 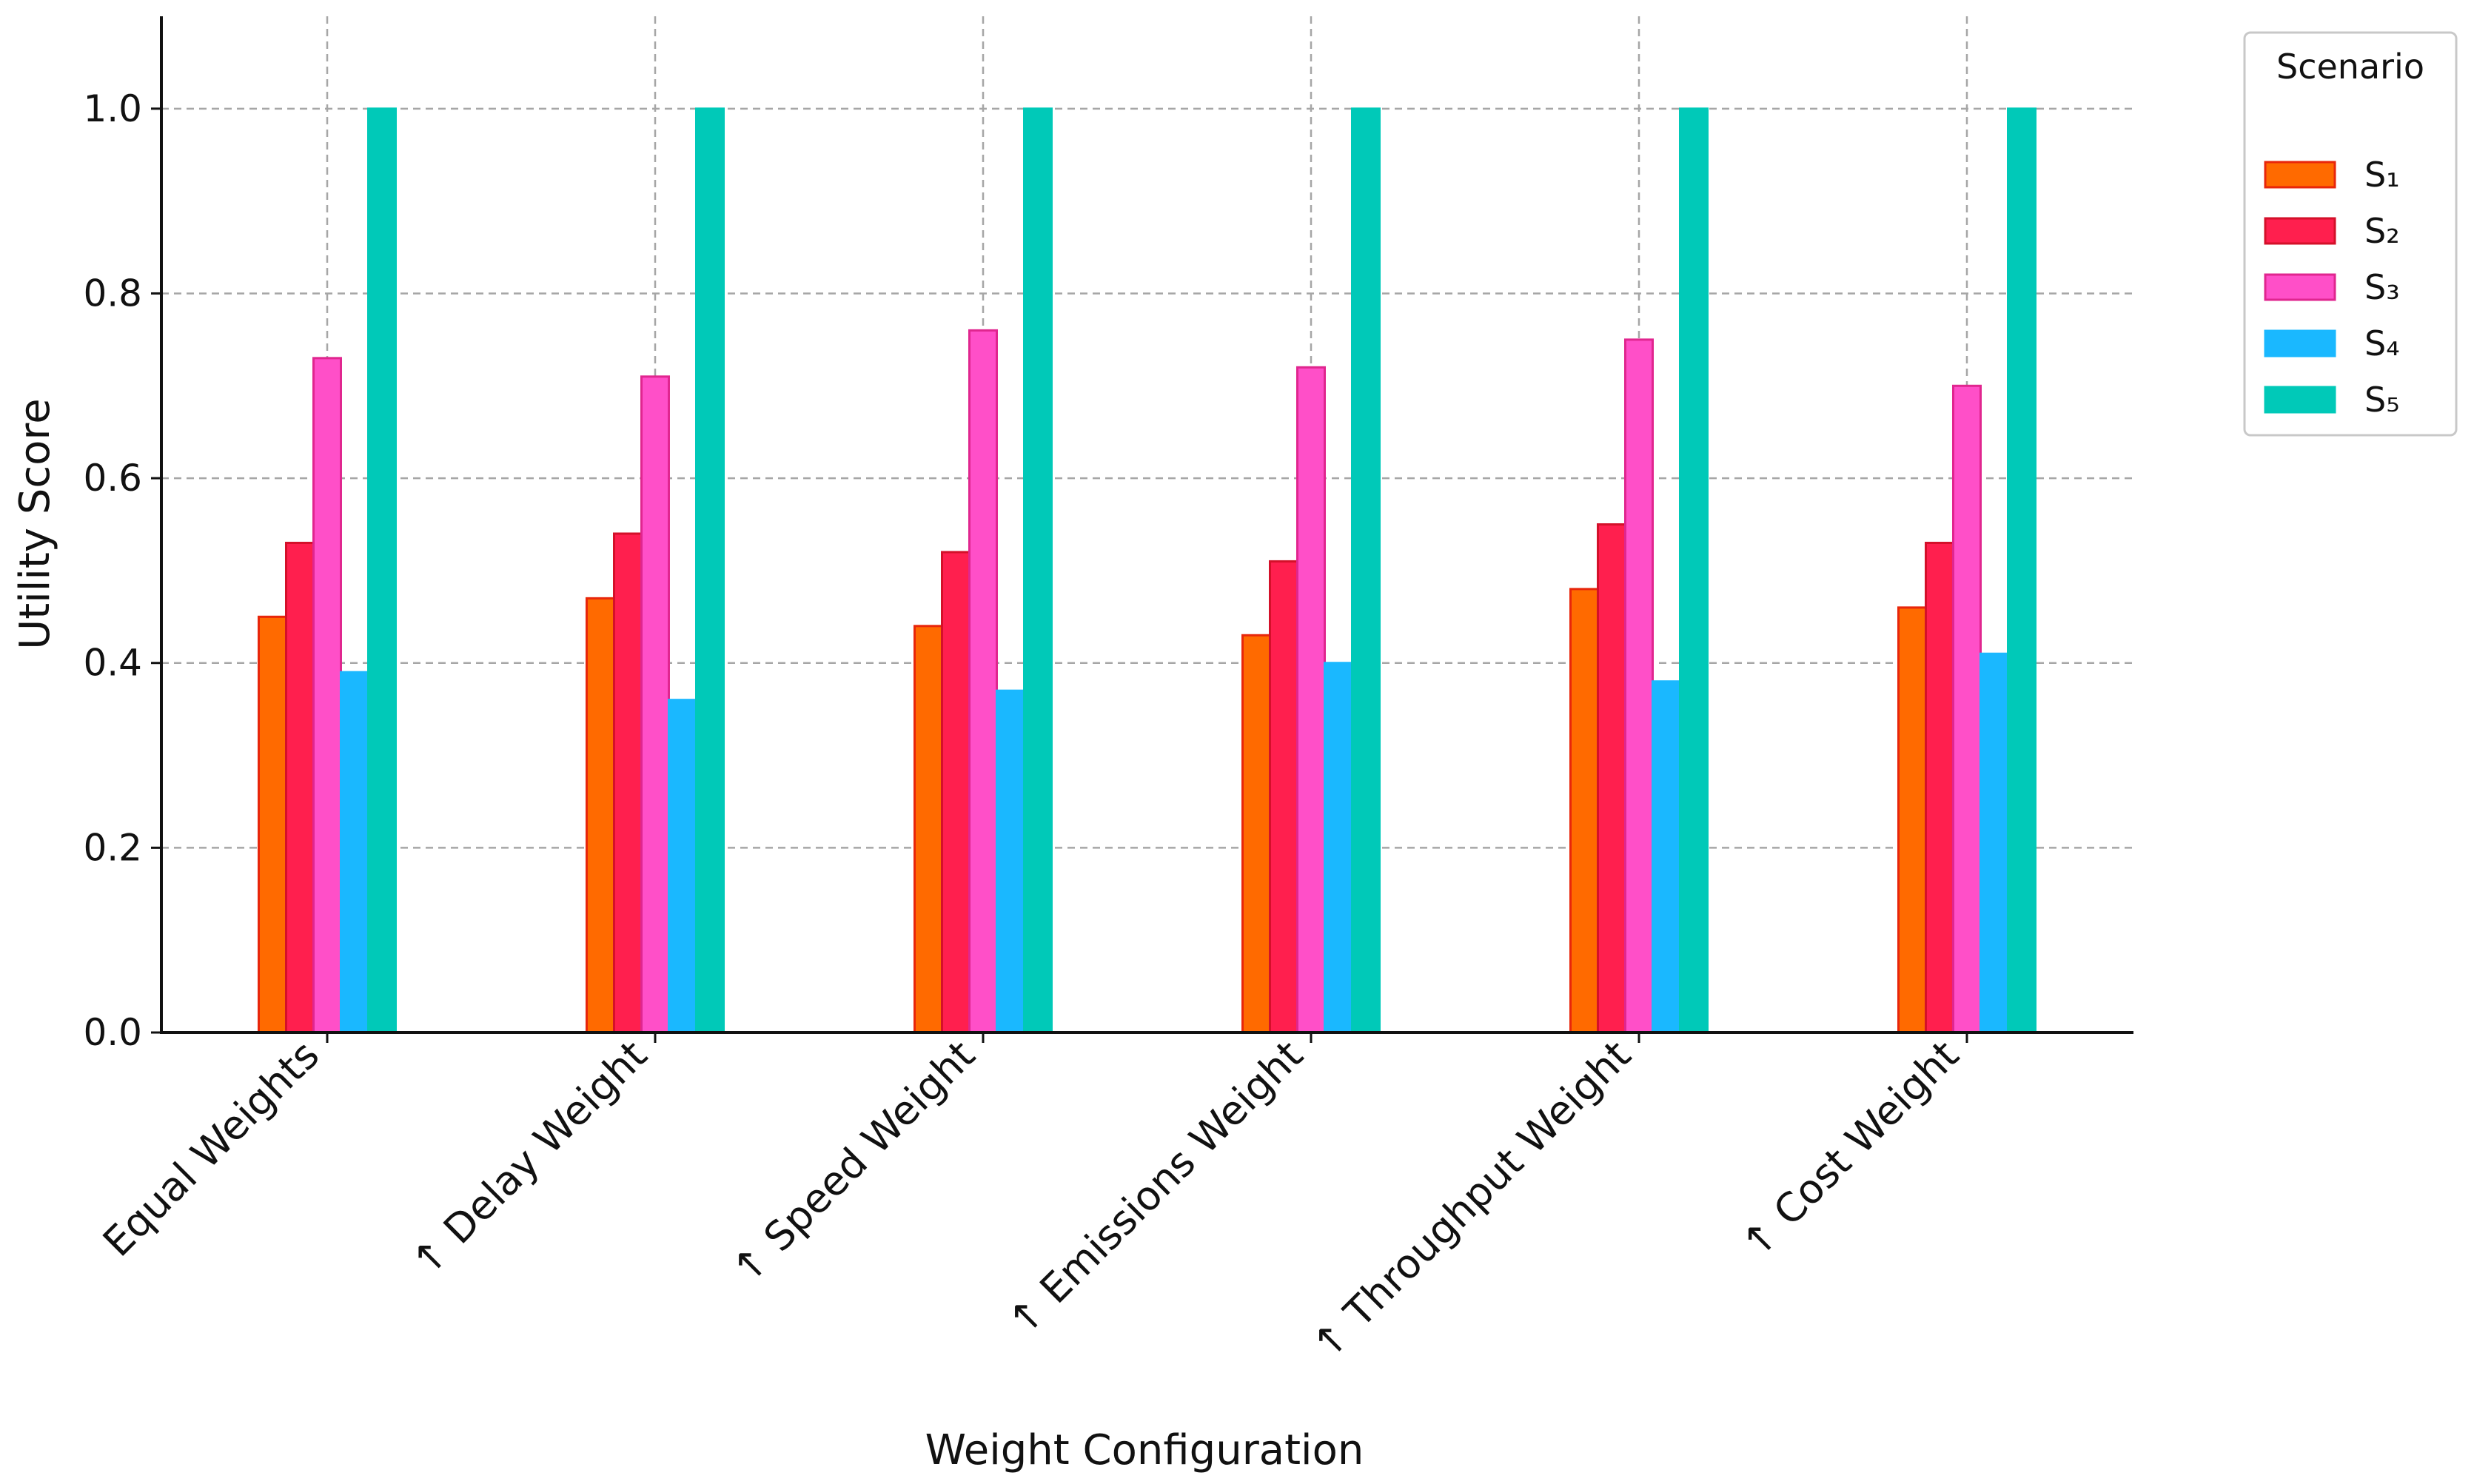 I want to click on y-tick-labels: 0.0 0.2 0.4 0.6 0.8 1.0, so click(x=112, y=570).